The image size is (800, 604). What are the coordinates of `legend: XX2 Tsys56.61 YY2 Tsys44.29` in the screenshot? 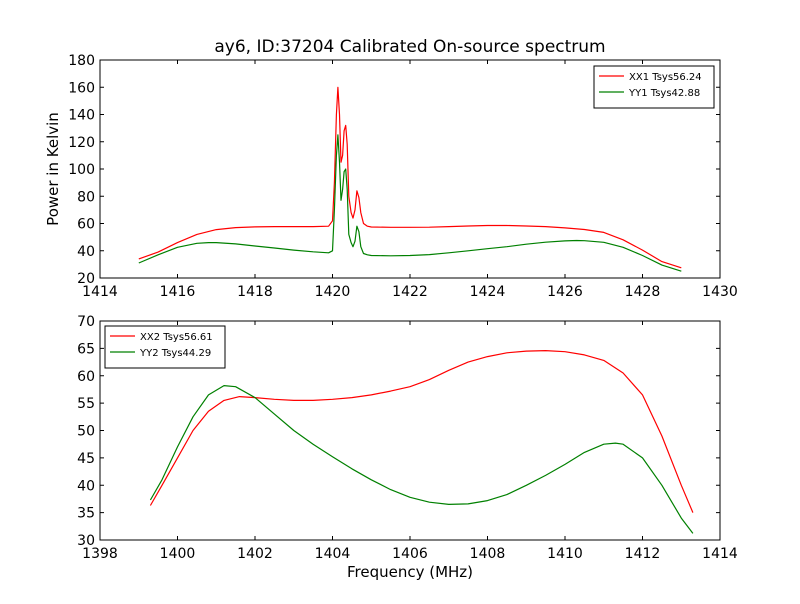 It's located at (165, 347).